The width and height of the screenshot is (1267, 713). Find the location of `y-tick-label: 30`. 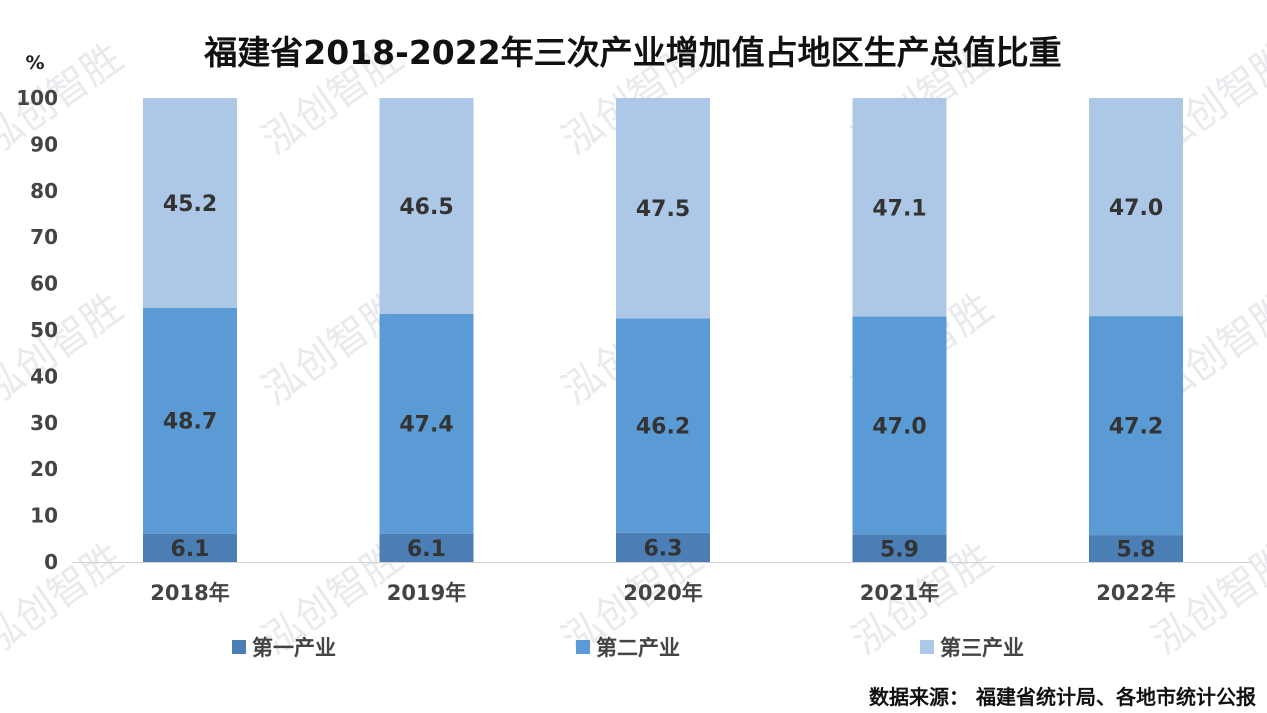

y-tick-label: 30 is located at coordinates (44, 423).